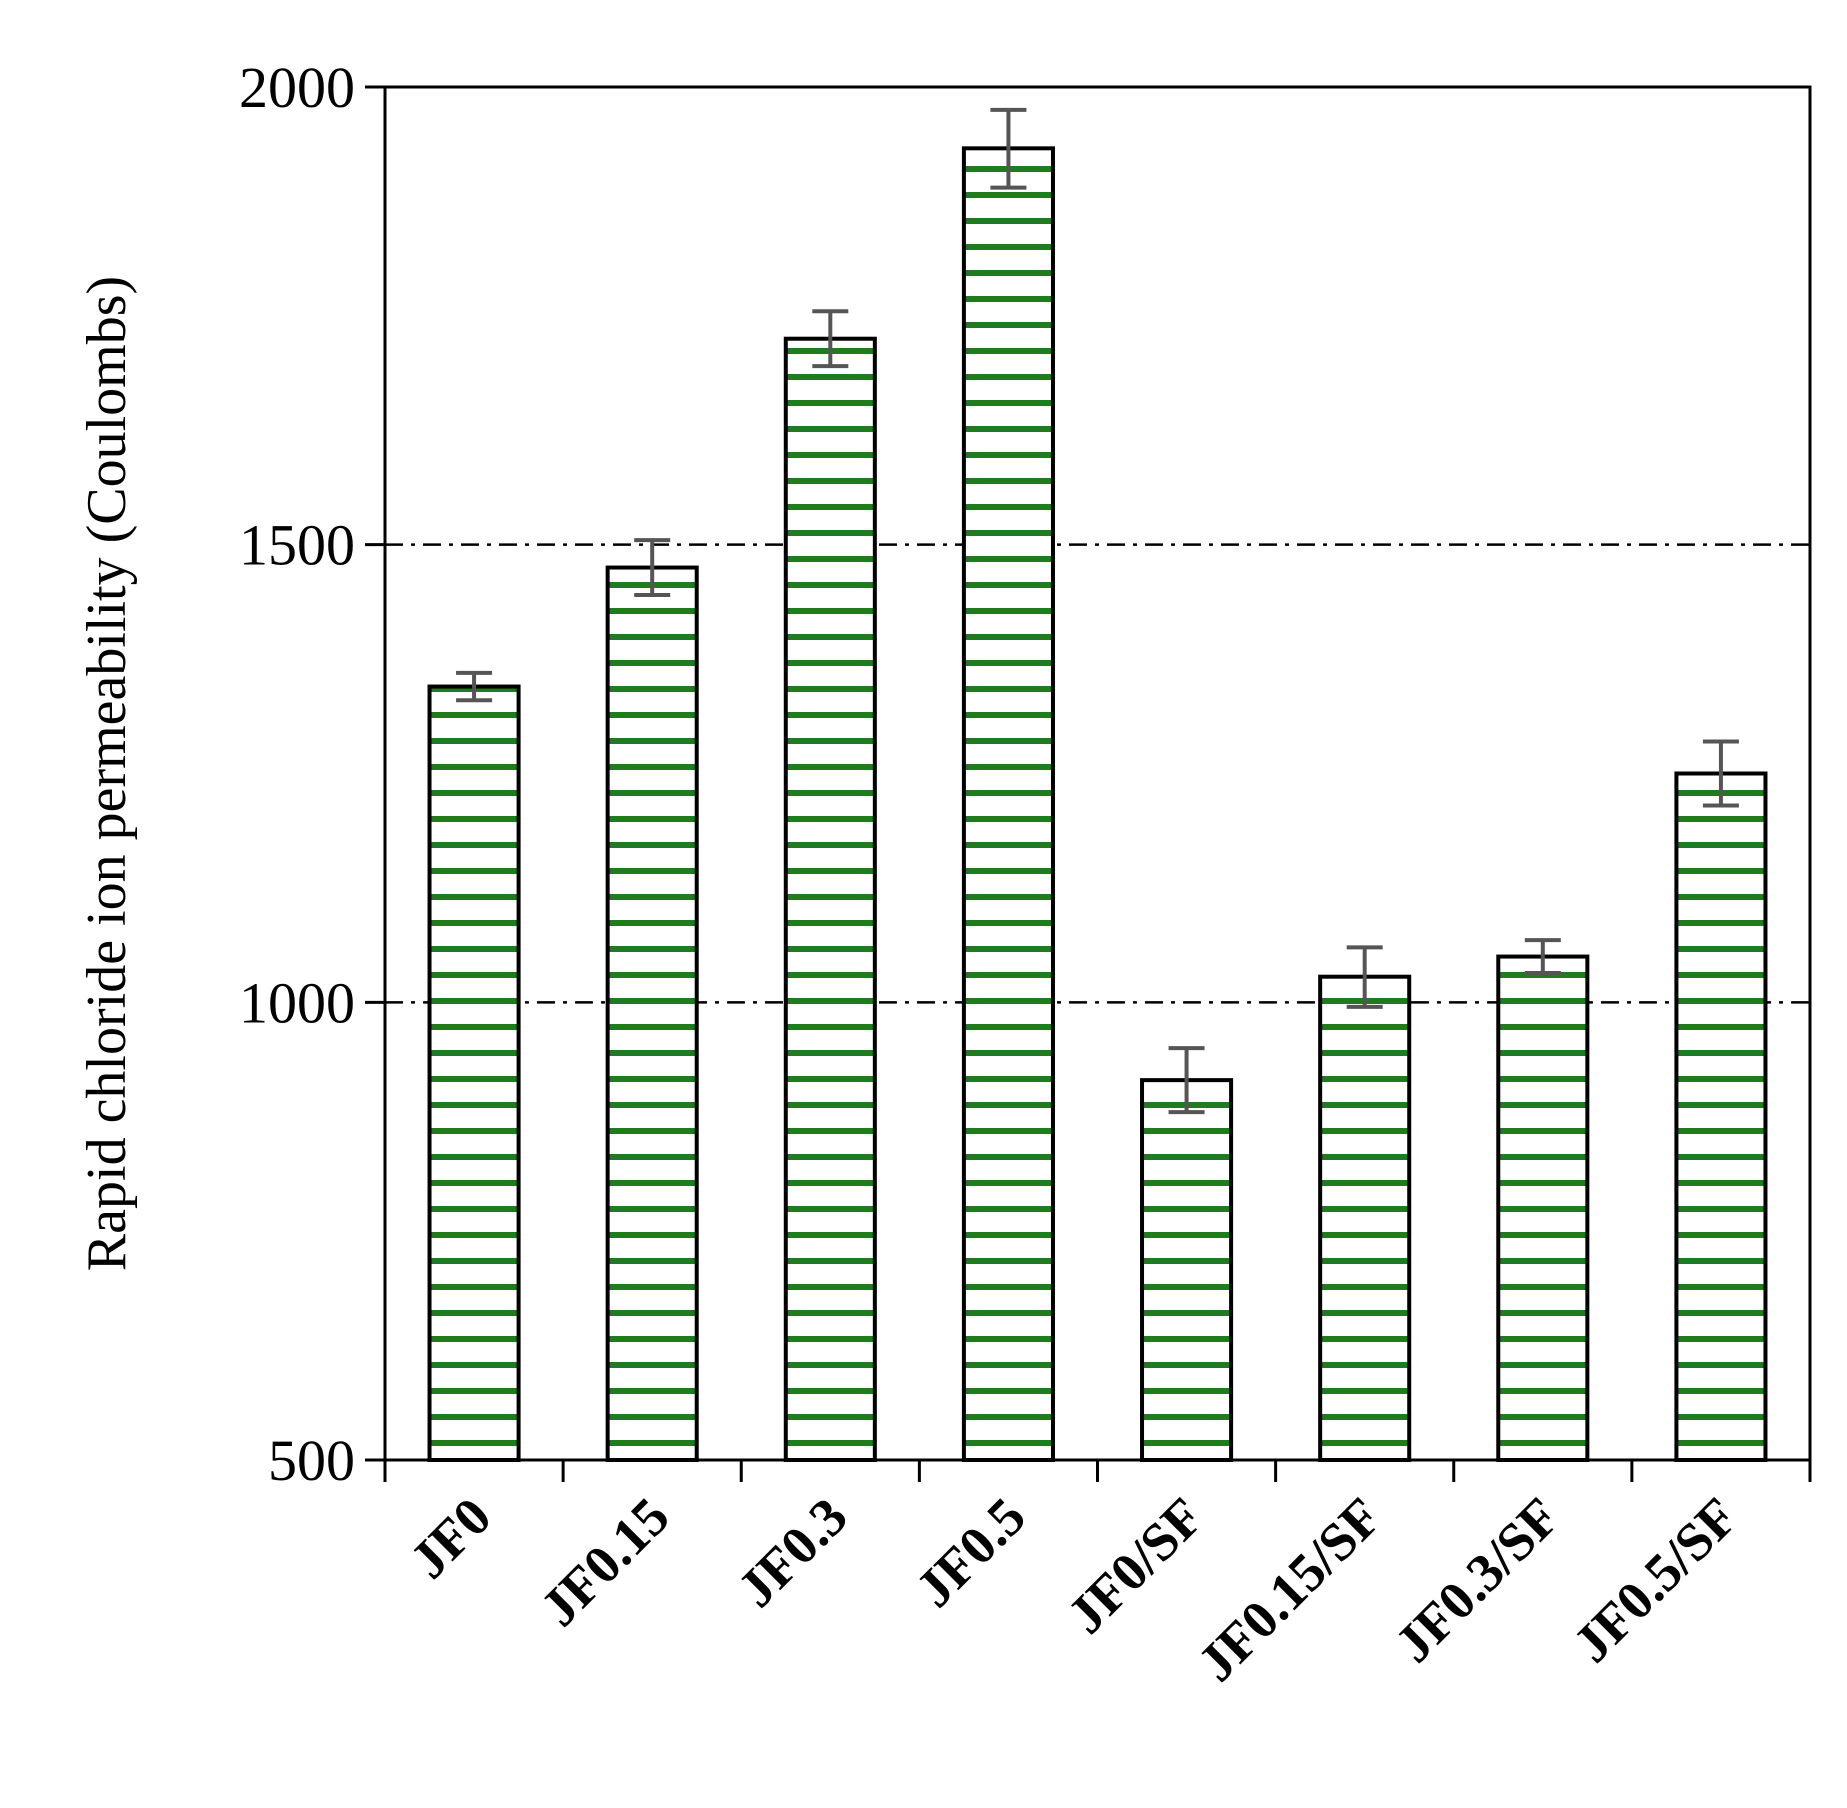 The height and width of the screenshot is (1808, 1847). I want to click on x-tick-label: JF0.15/SF, so click(1289, 1589).